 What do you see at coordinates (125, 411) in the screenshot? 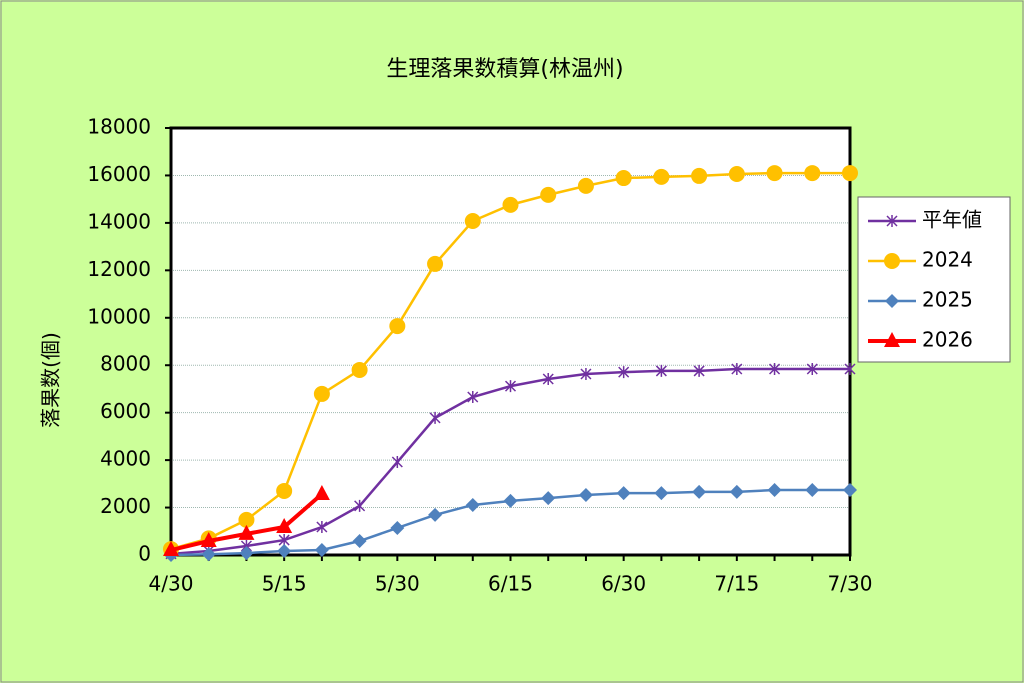
I see `y-tick-label: 6000` at bounding box center [125, 411].